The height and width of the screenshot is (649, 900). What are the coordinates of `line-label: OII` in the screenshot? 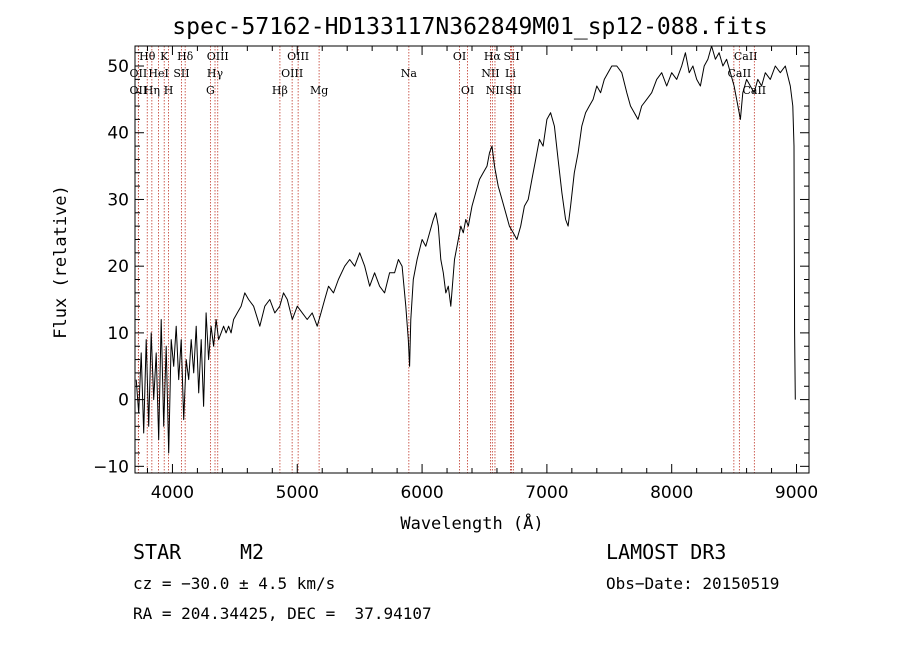 It's located at (139, 90).